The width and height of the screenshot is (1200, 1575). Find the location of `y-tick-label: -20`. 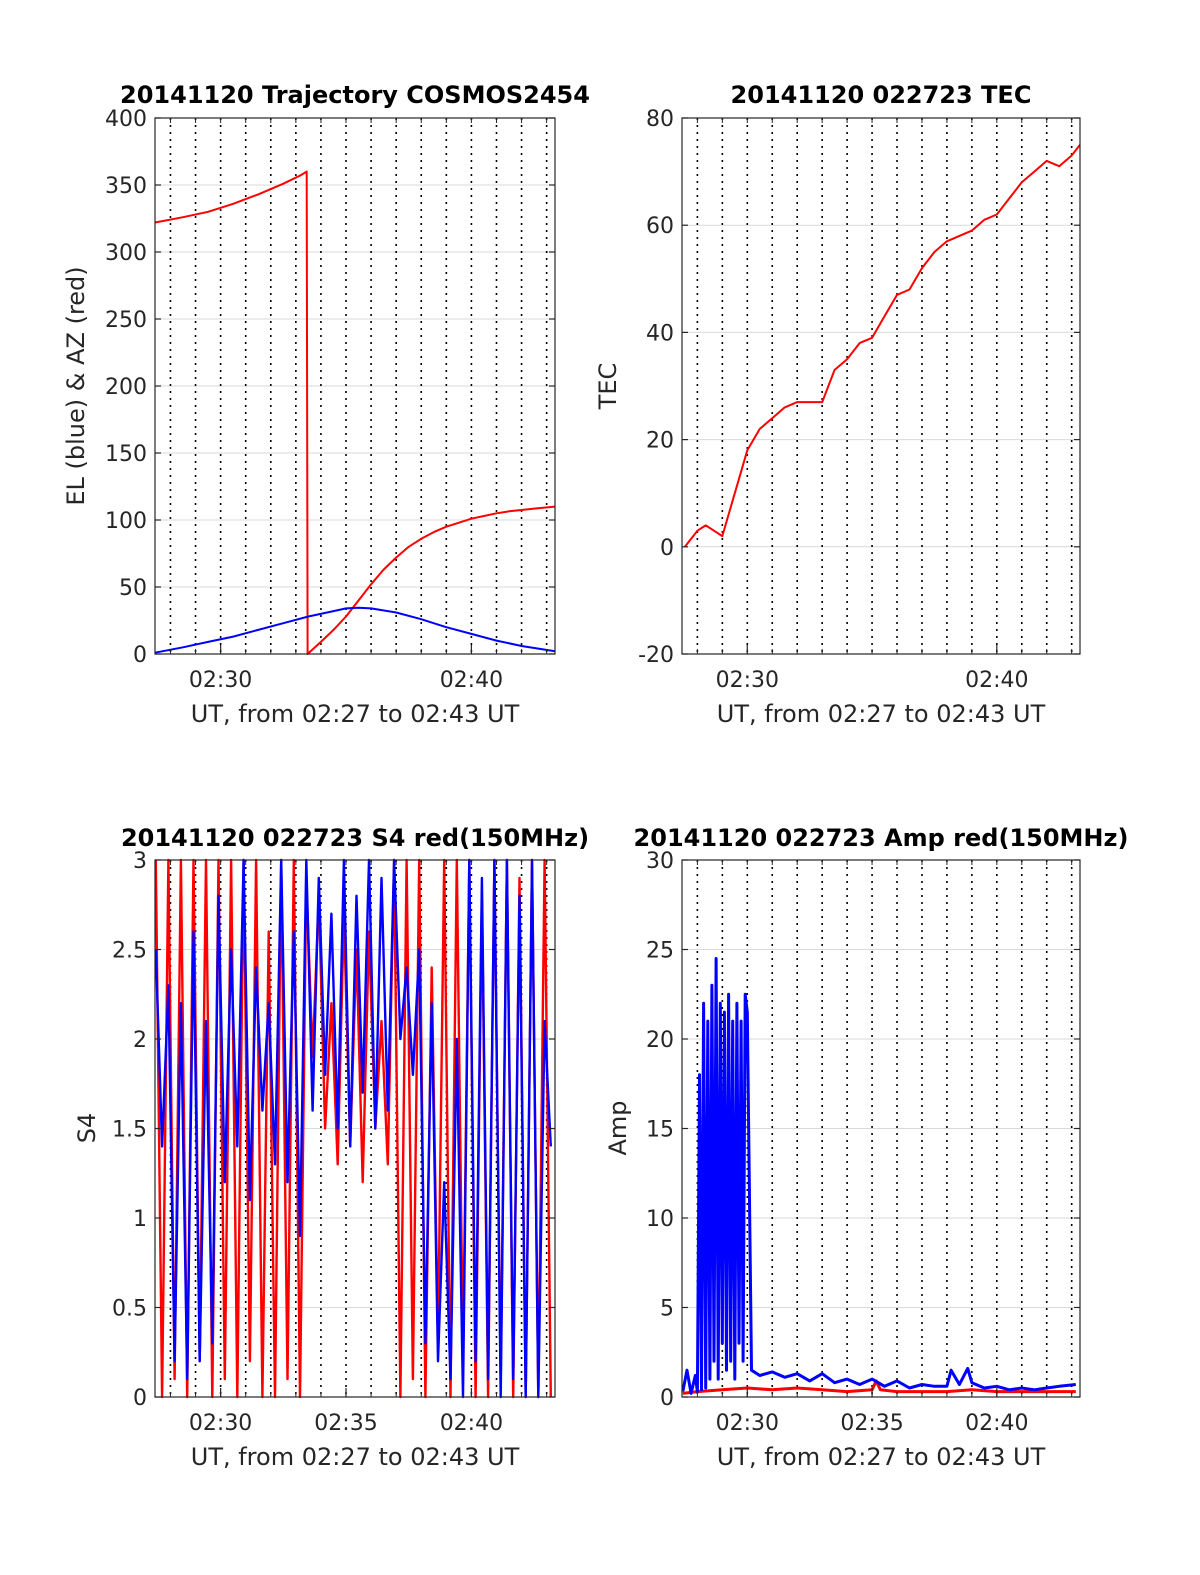

y-tick-label: -20 is located at coordinates (656, 655).